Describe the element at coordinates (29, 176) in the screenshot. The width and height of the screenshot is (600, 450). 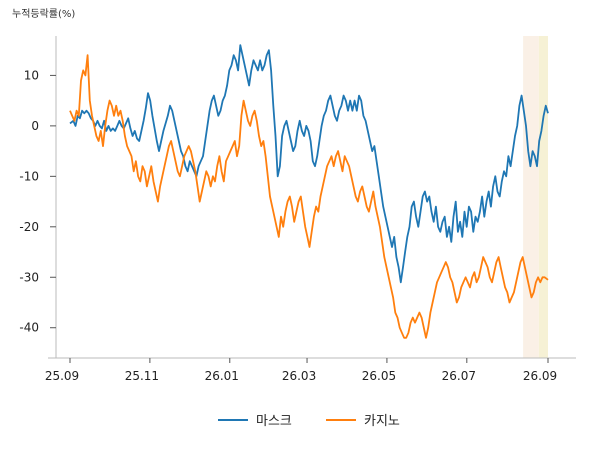
I see `y-tick-label-2: -10` at that location.